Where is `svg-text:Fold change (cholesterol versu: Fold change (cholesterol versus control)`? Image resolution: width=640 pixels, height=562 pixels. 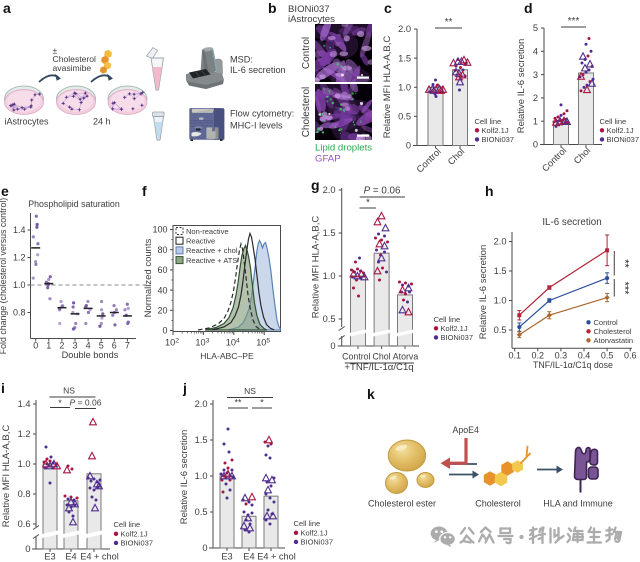 svg-text:Fold change (cholesterol versu: Fold change (cholesterol versus control) is located at coordinates (4, 276).